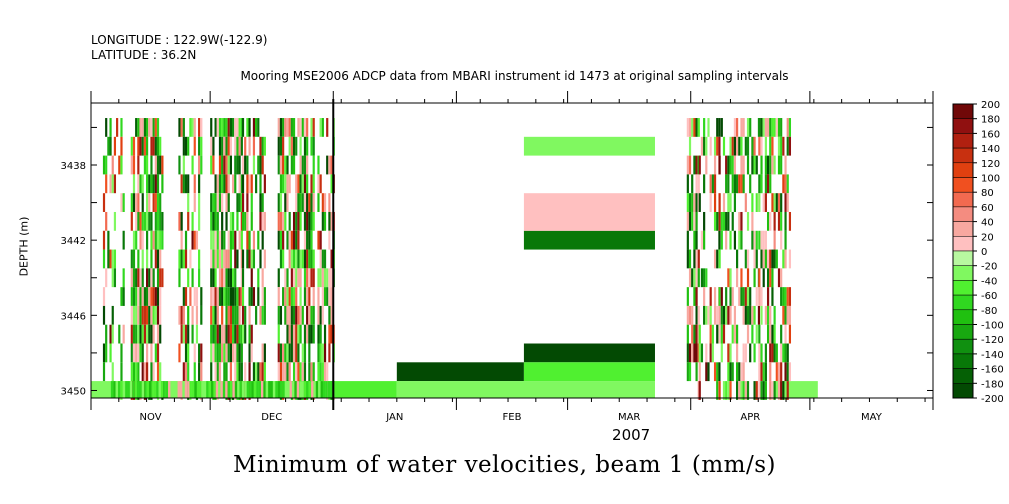  What do you see at coordinates (73, 391) in the screenshot?
I see `y-tick-label: 3450` at bounding box center [73, 391].